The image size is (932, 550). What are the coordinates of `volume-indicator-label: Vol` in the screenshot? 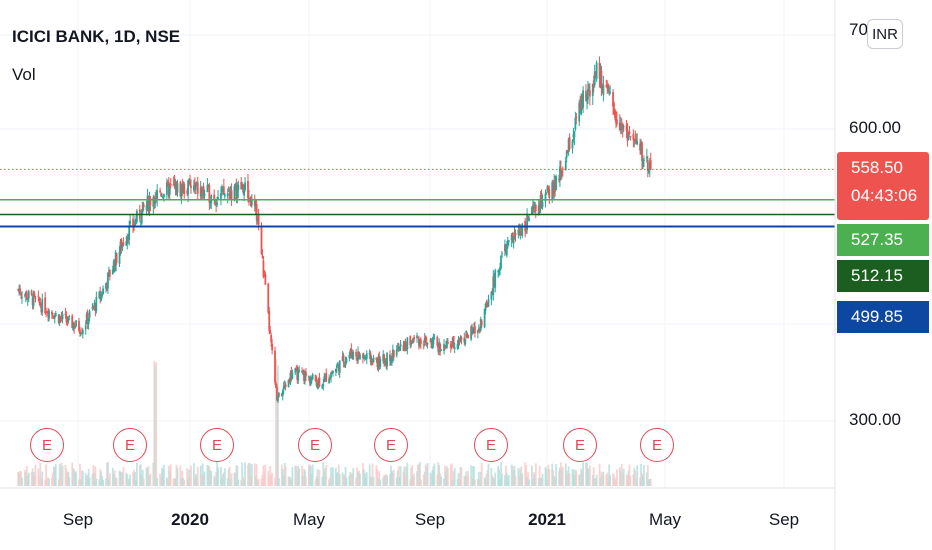 It's located at (24, 74).